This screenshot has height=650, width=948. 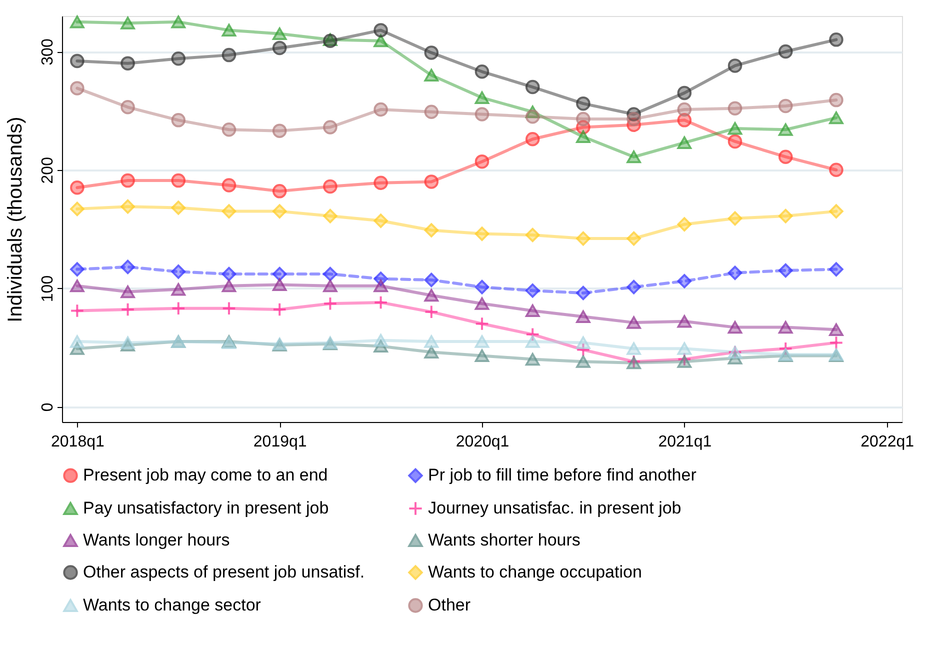 What do you see at coordinates (280, 442) in the screenshot?
I see `x-tick-label: 2019q1` at bounding box center [280, 442].